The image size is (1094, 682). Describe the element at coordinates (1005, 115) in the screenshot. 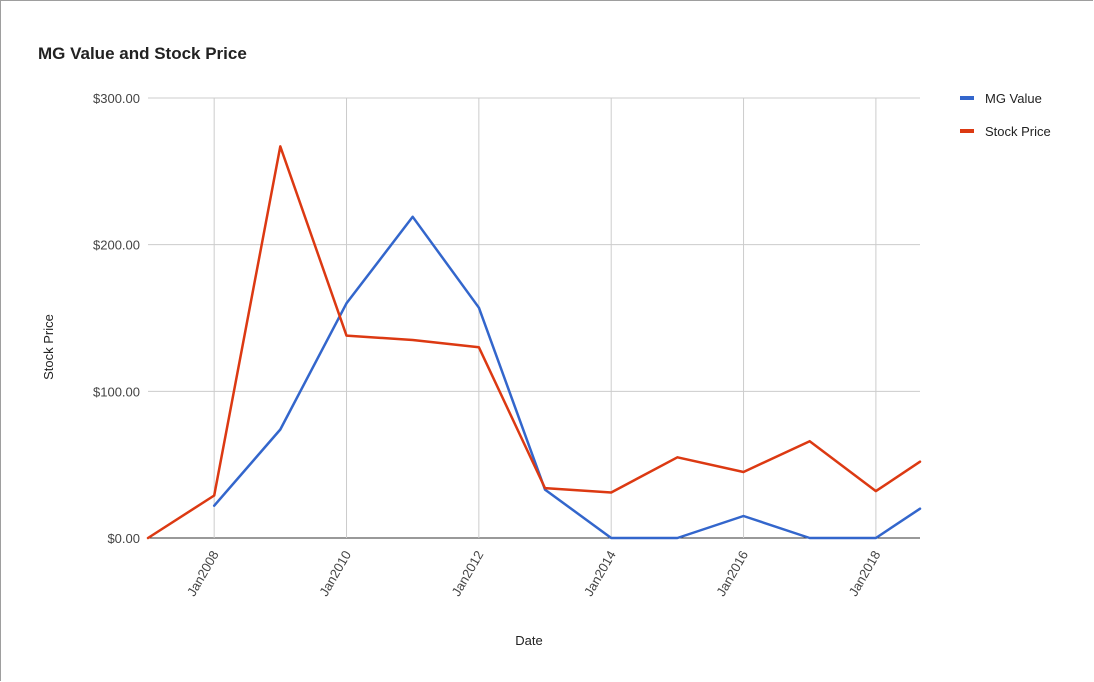

I see `legend: MG Value Stock Price` at that location.